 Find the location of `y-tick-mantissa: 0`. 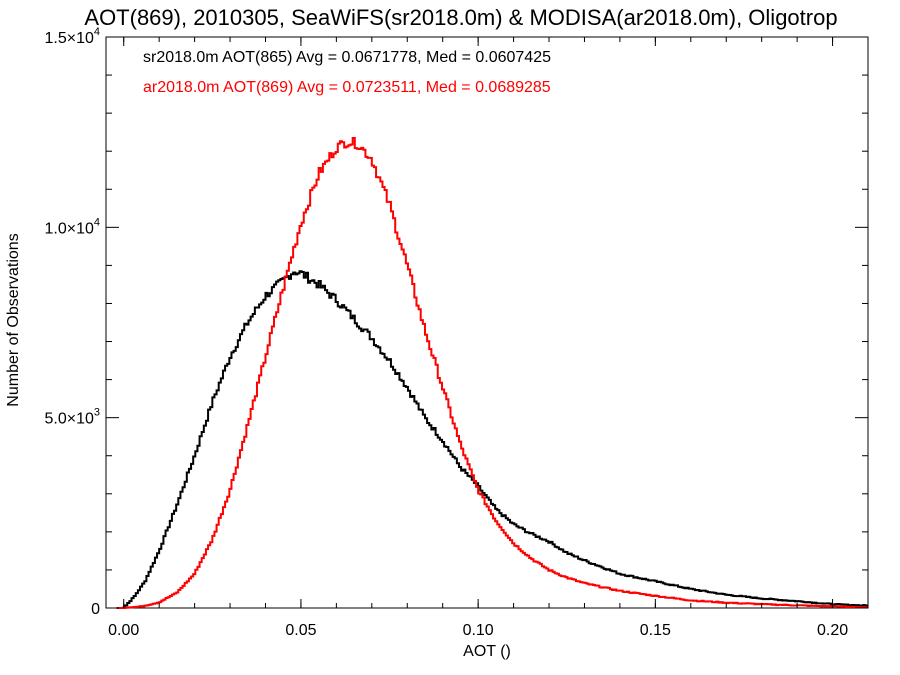

y-tick-mantissa: 0 is located at coordinates (95, 609).